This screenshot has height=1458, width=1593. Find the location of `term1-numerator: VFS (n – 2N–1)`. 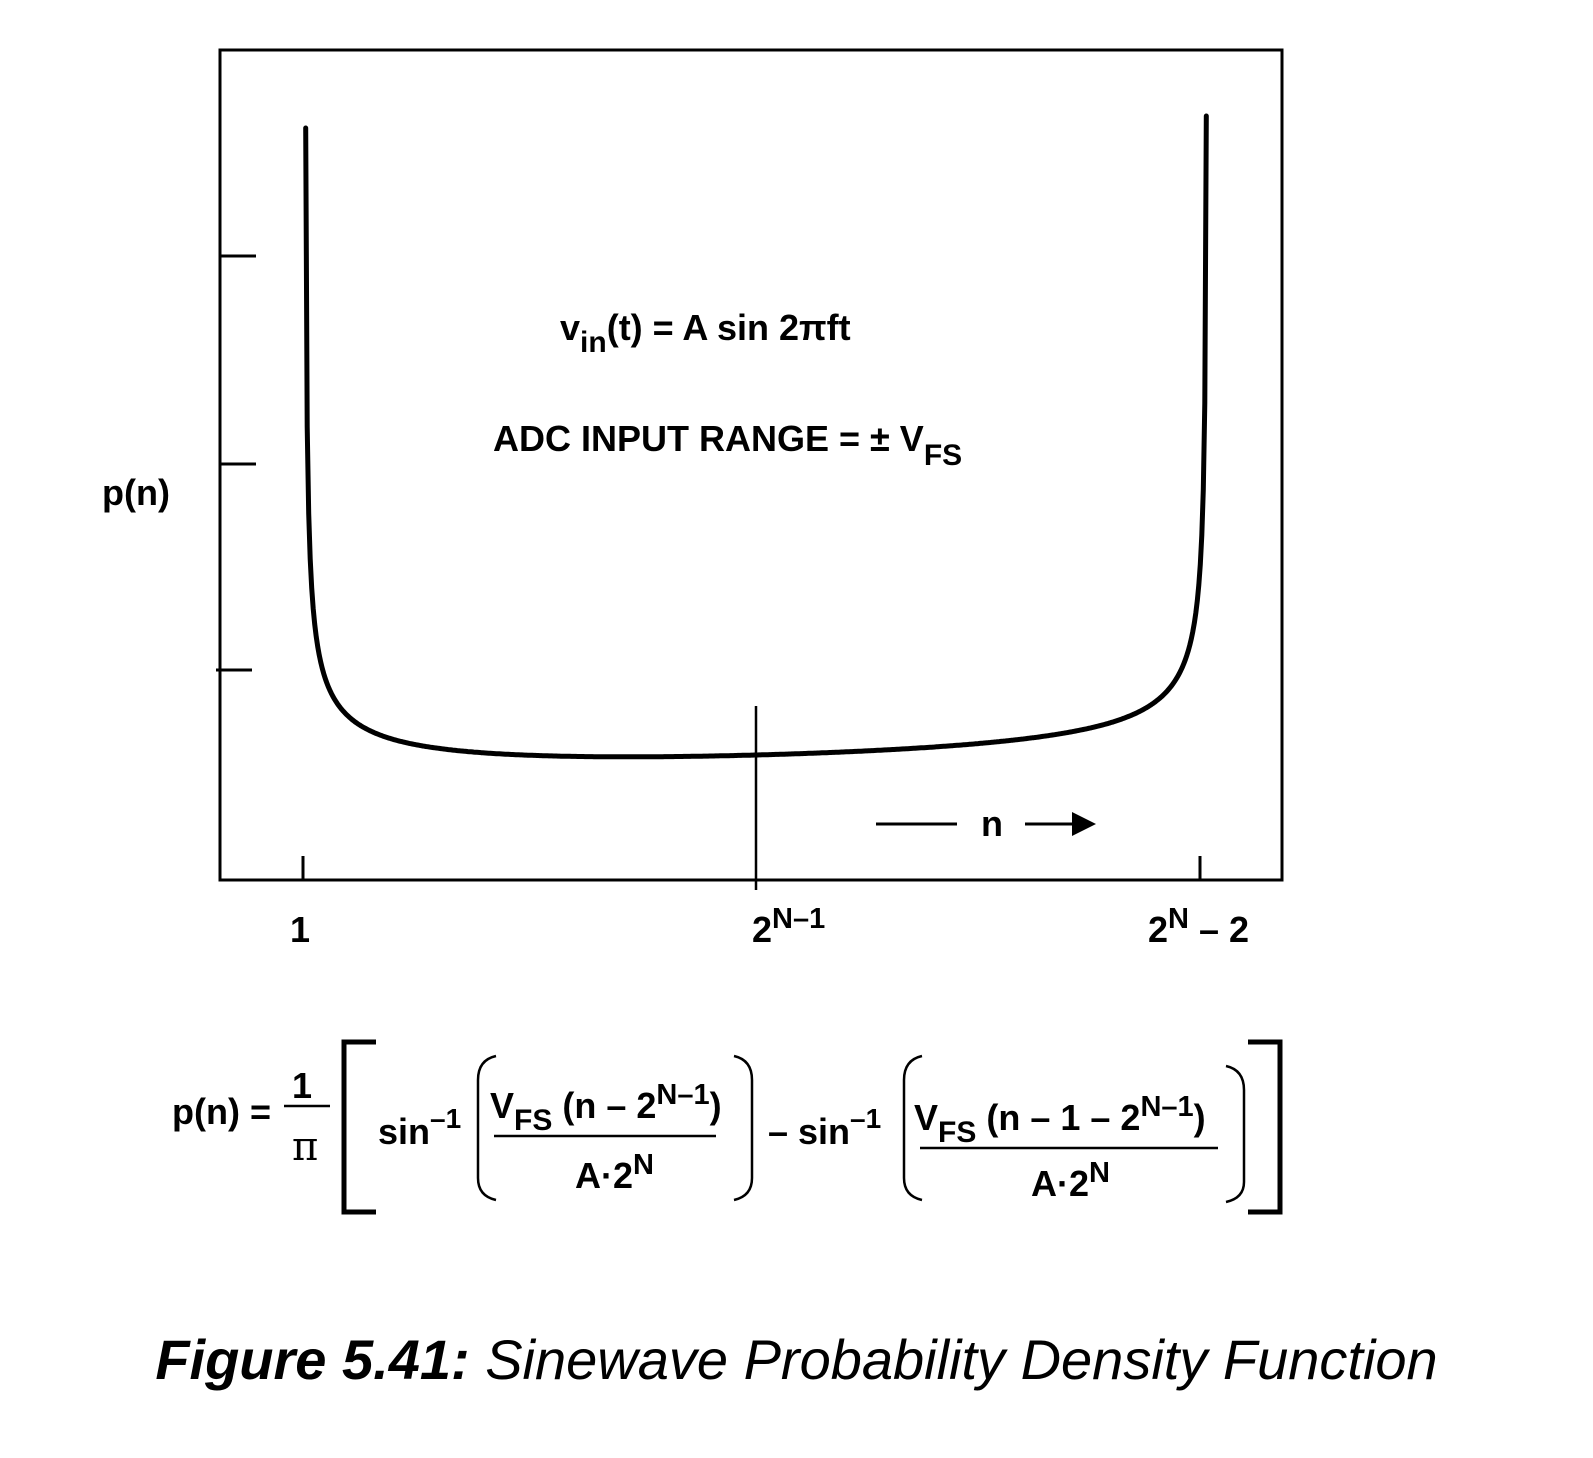

term1-numerator: VFS (n – 2N–1) is located at coordinates (606, 1108).